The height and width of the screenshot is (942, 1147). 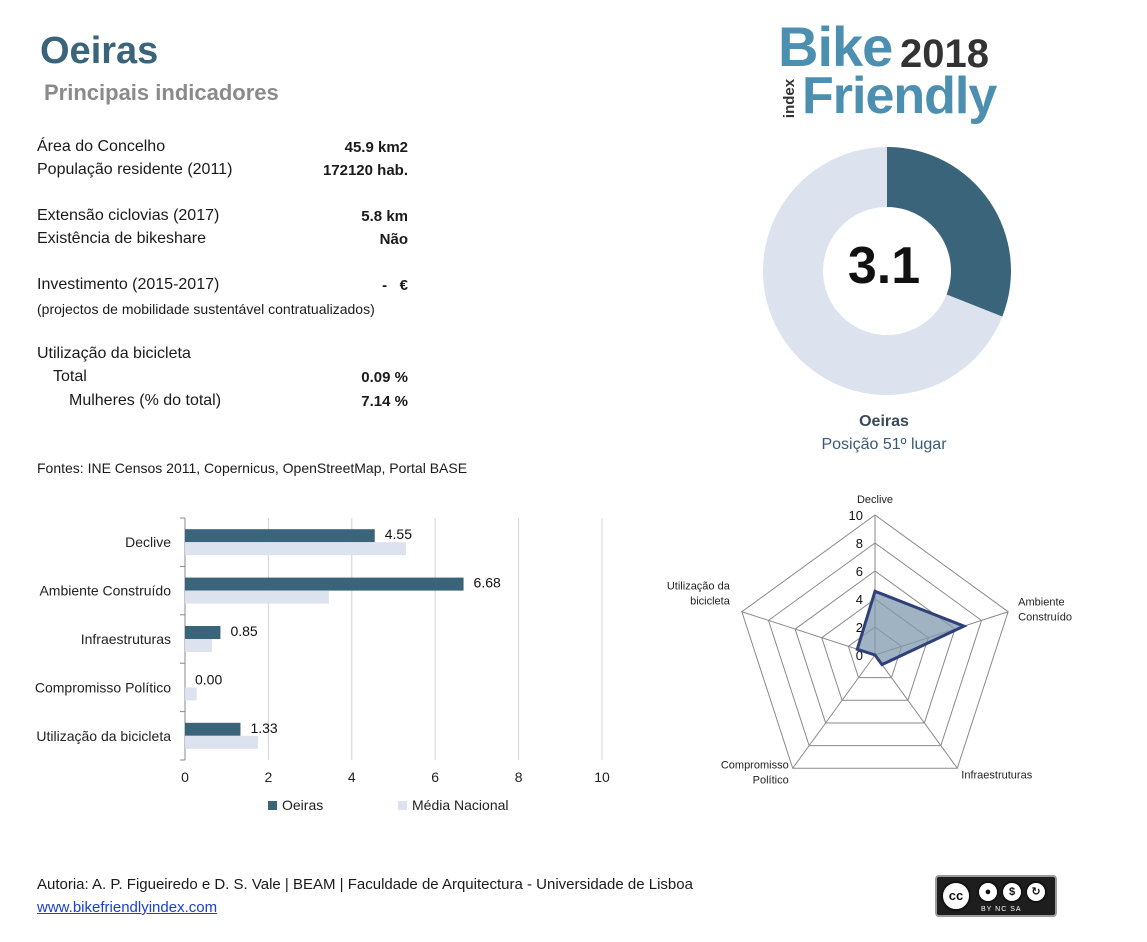 What do you see at coordinates (487, 583) in the screenshot?
I see `bar-value-label: 6.68` at bounding box center [487, 583].